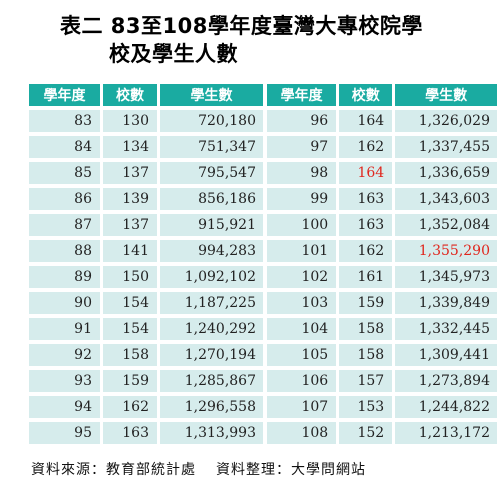  I want to click on cell-year: 96, so click(302, 121).